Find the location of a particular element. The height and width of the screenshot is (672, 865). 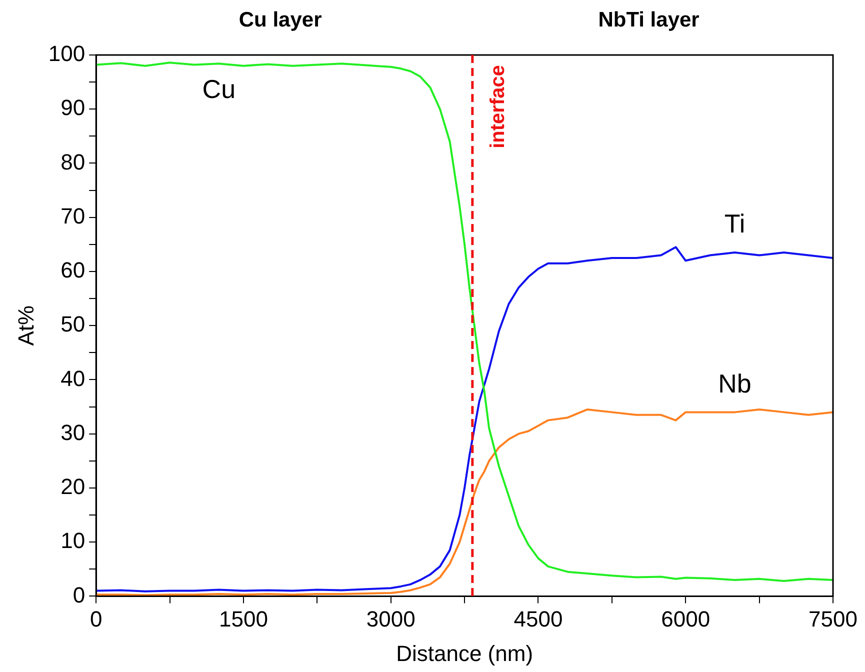

x-tick-label: 7500 is located at coordinates (833, 619).